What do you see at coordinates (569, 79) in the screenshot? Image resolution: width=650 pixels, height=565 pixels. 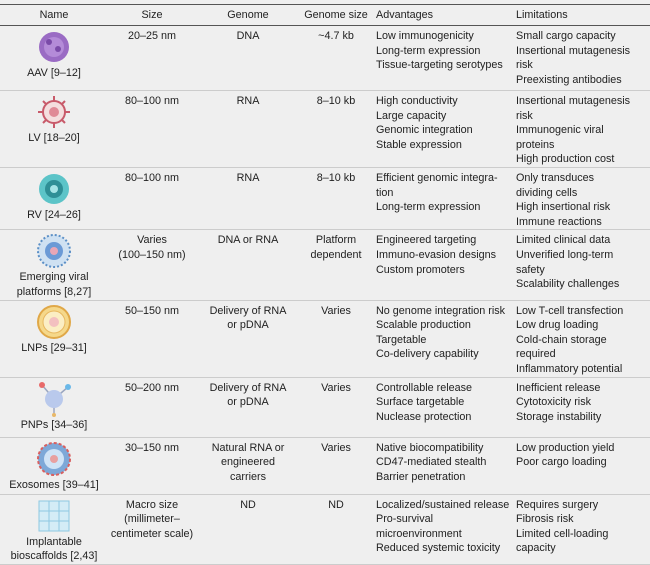 I see `cell-text: Preexisting antibodies` at bounding box center [569, 79].